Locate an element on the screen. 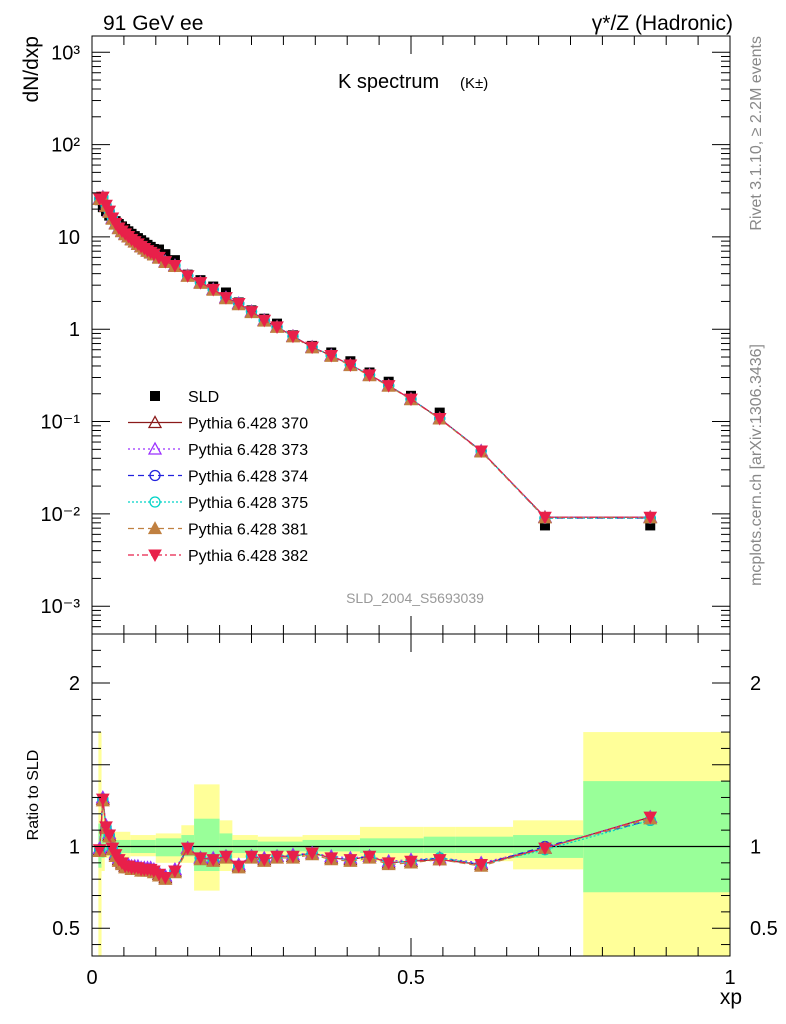 Image resolution: width=786 pixels, height=1024 pixels. y-tick-label: 10 is located at coordinates (69, 238).